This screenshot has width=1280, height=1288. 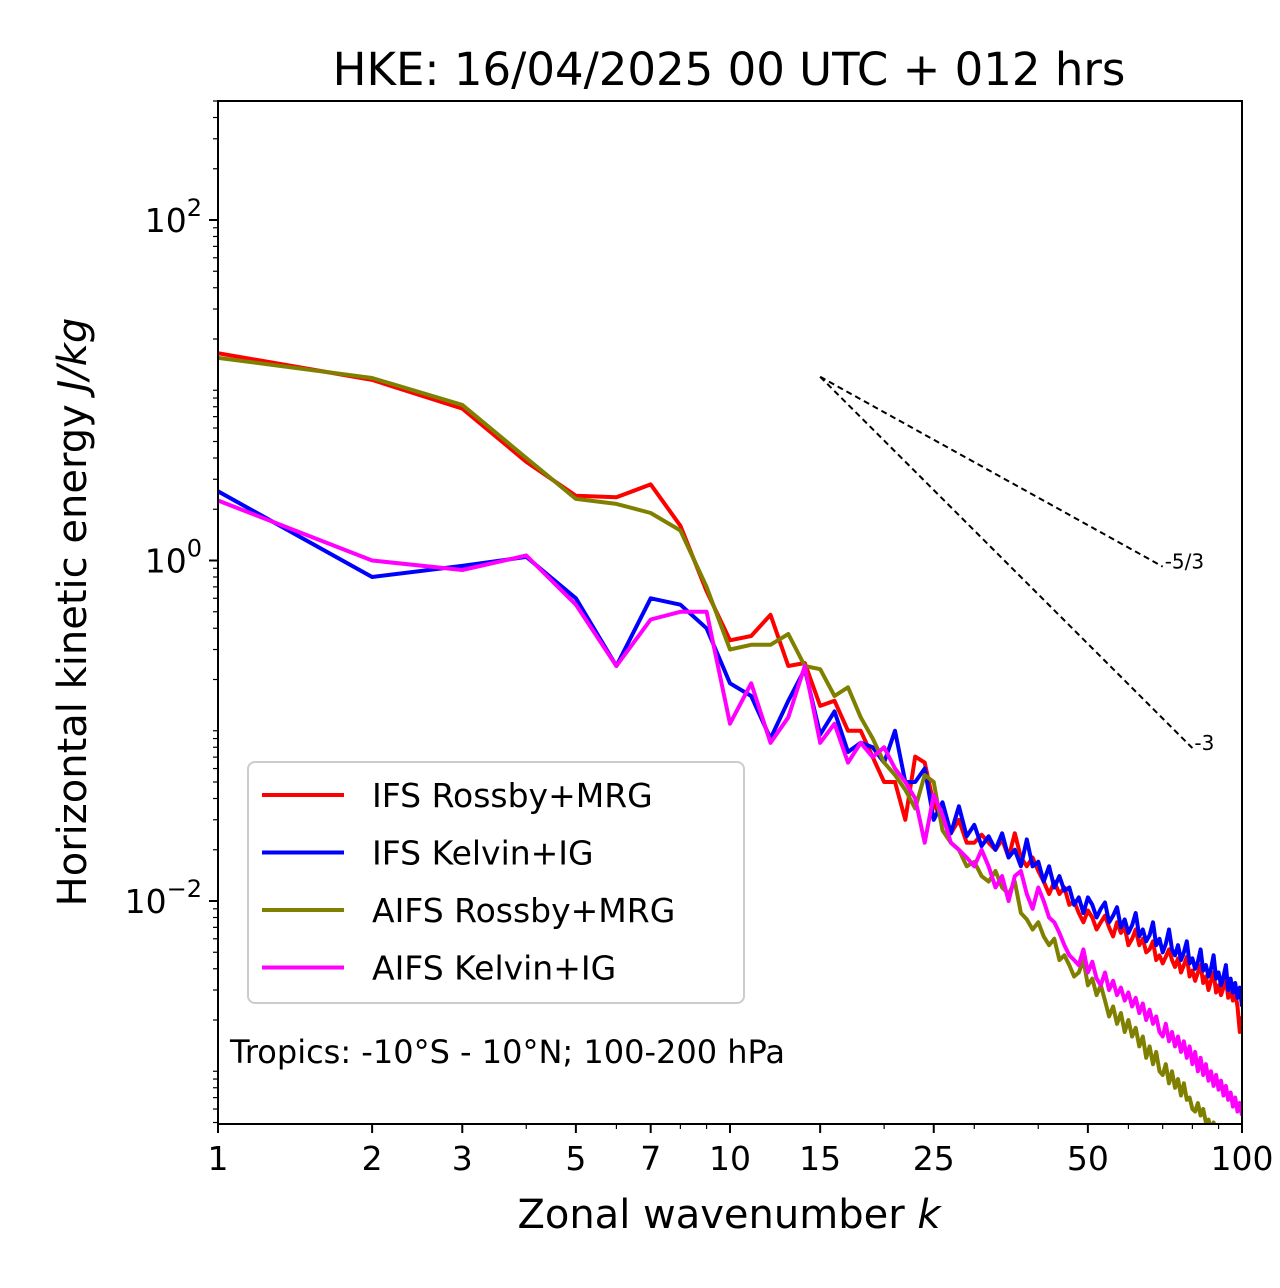 I want to click on x-tick-label: 7, so click(x=650, y=1158).